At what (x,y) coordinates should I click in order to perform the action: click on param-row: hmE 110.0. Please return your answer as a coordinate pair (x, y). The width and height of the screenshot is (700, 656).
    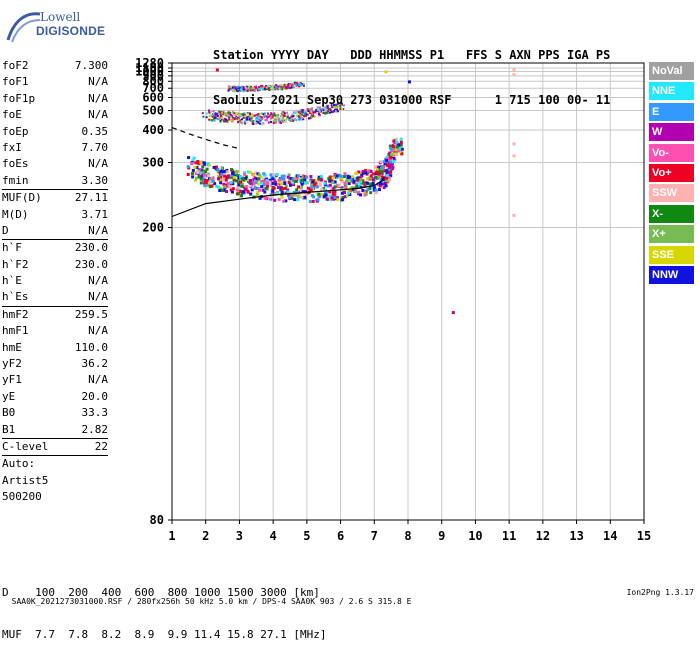
    Looking at the image, I should click on (55, 348).